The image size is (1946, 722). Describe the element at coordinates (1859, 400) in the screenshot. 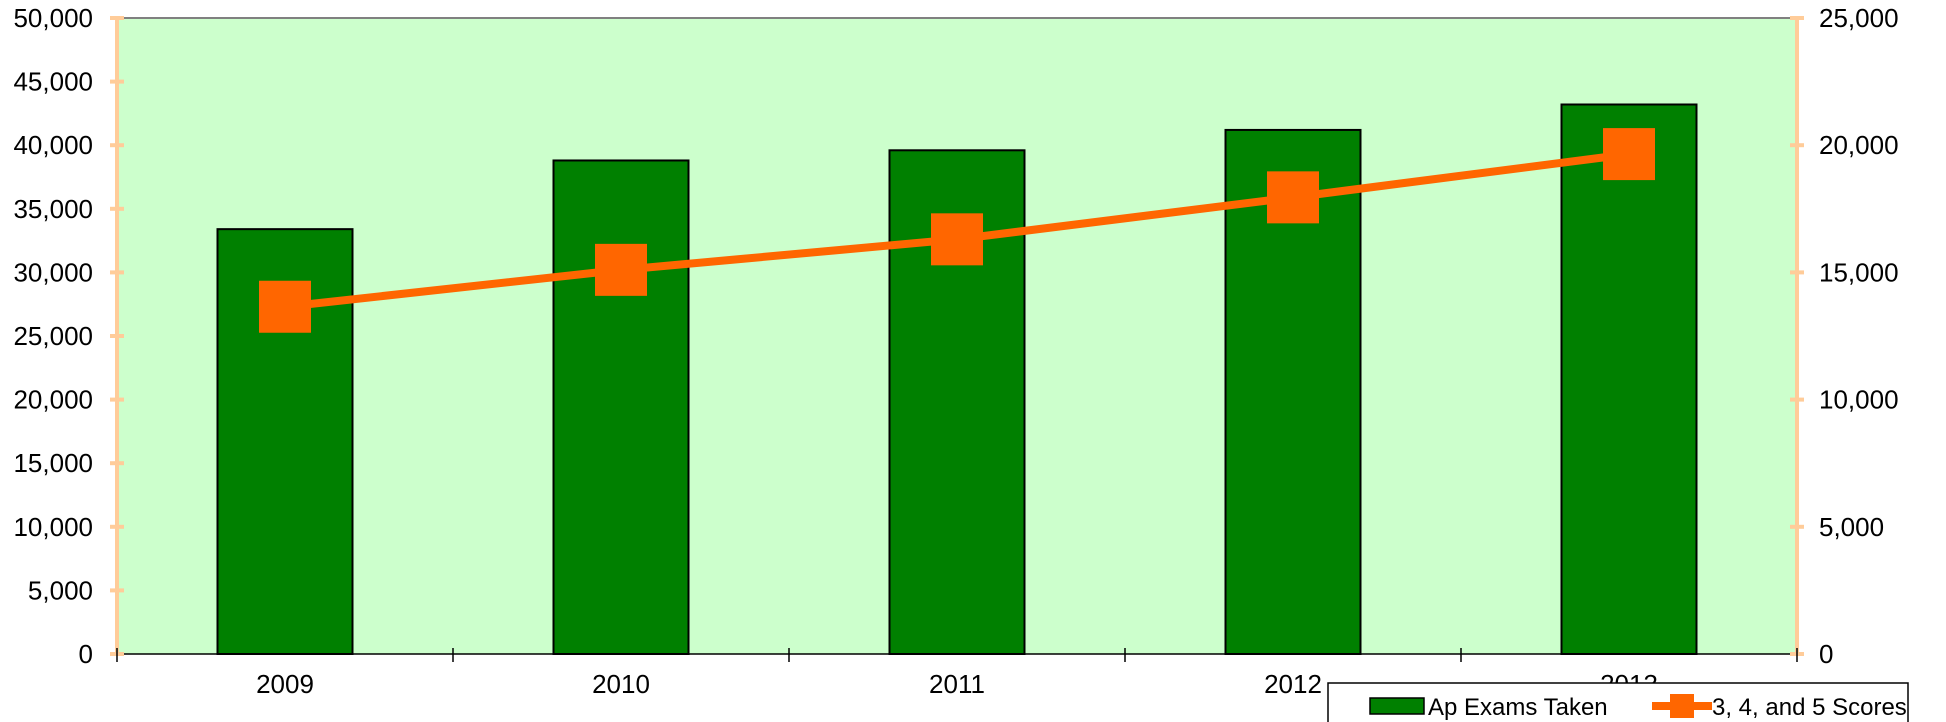

I see `right-tick-label: 10,000` at that location.